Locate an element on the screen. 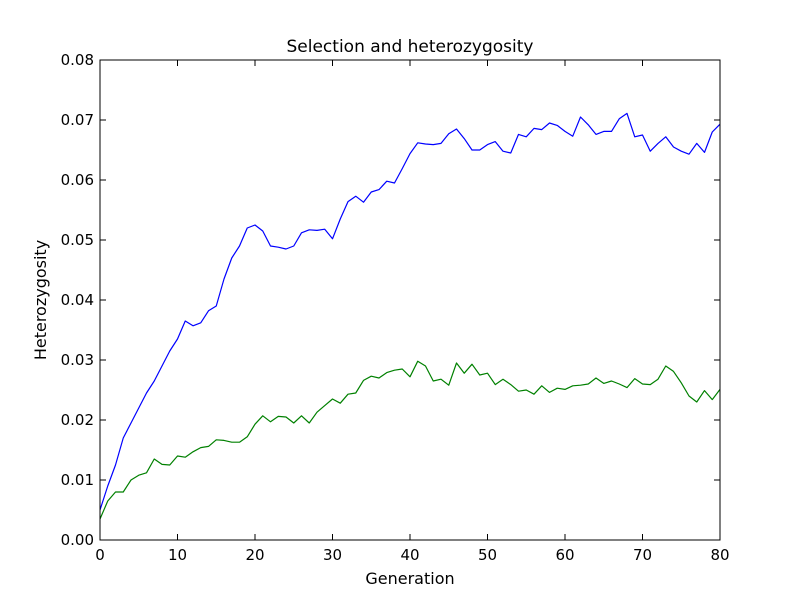 The height and width of the screenshot is (600, 800). x-tick-label: 20 is located at coordinates (254, 555).